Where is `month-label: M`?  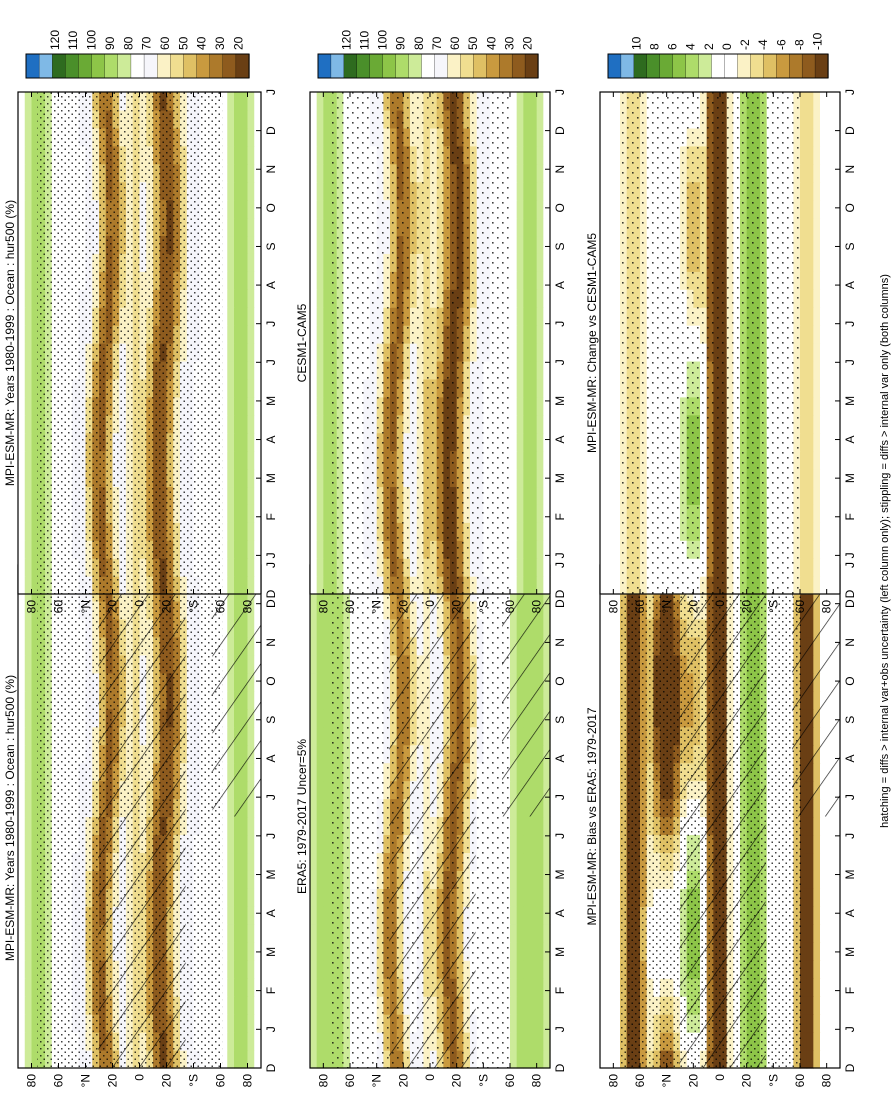
month-label: M is located at coordinates (271, 875).